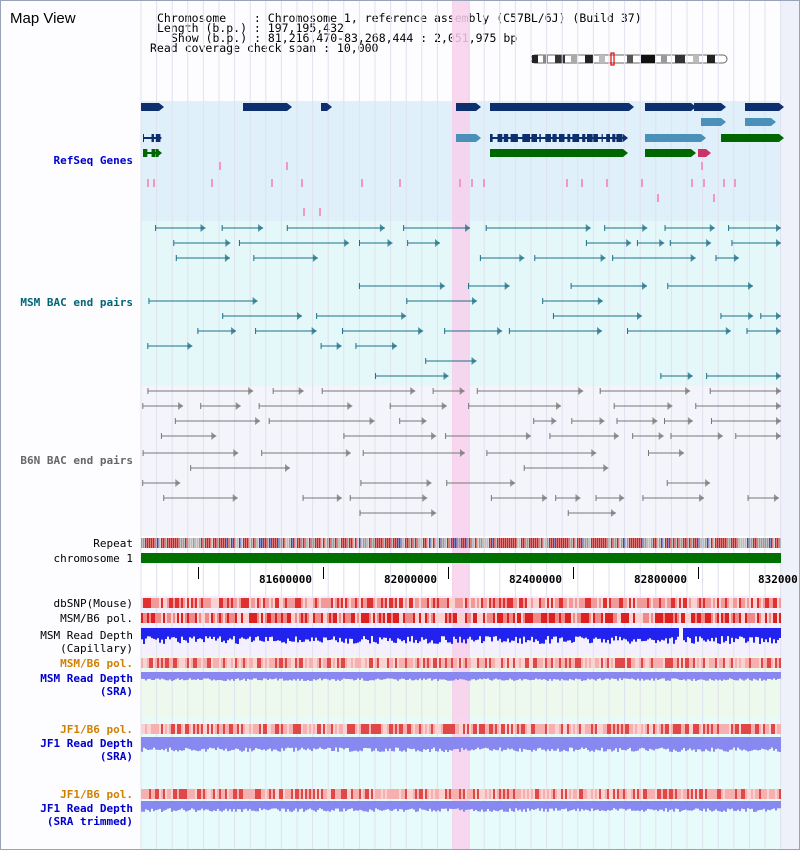 Image resolution: width=800 pixels, height=850 pixels. Describe the element at coordinates (96, 794) in the screenshot. I see `jf1-pol-trimmed-label: JF1/B6 pol.` at that location.